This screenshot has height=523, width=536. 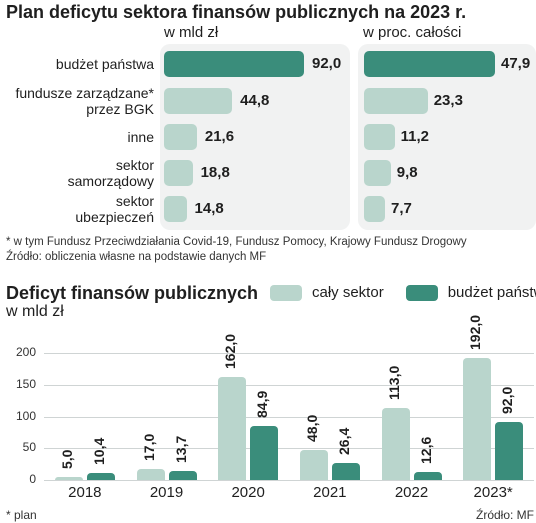 What do you see at coordinates (403, 292) in the screenshot?
I see `legend: cały sektor budżet państwa` at bounding box center [403, 292].